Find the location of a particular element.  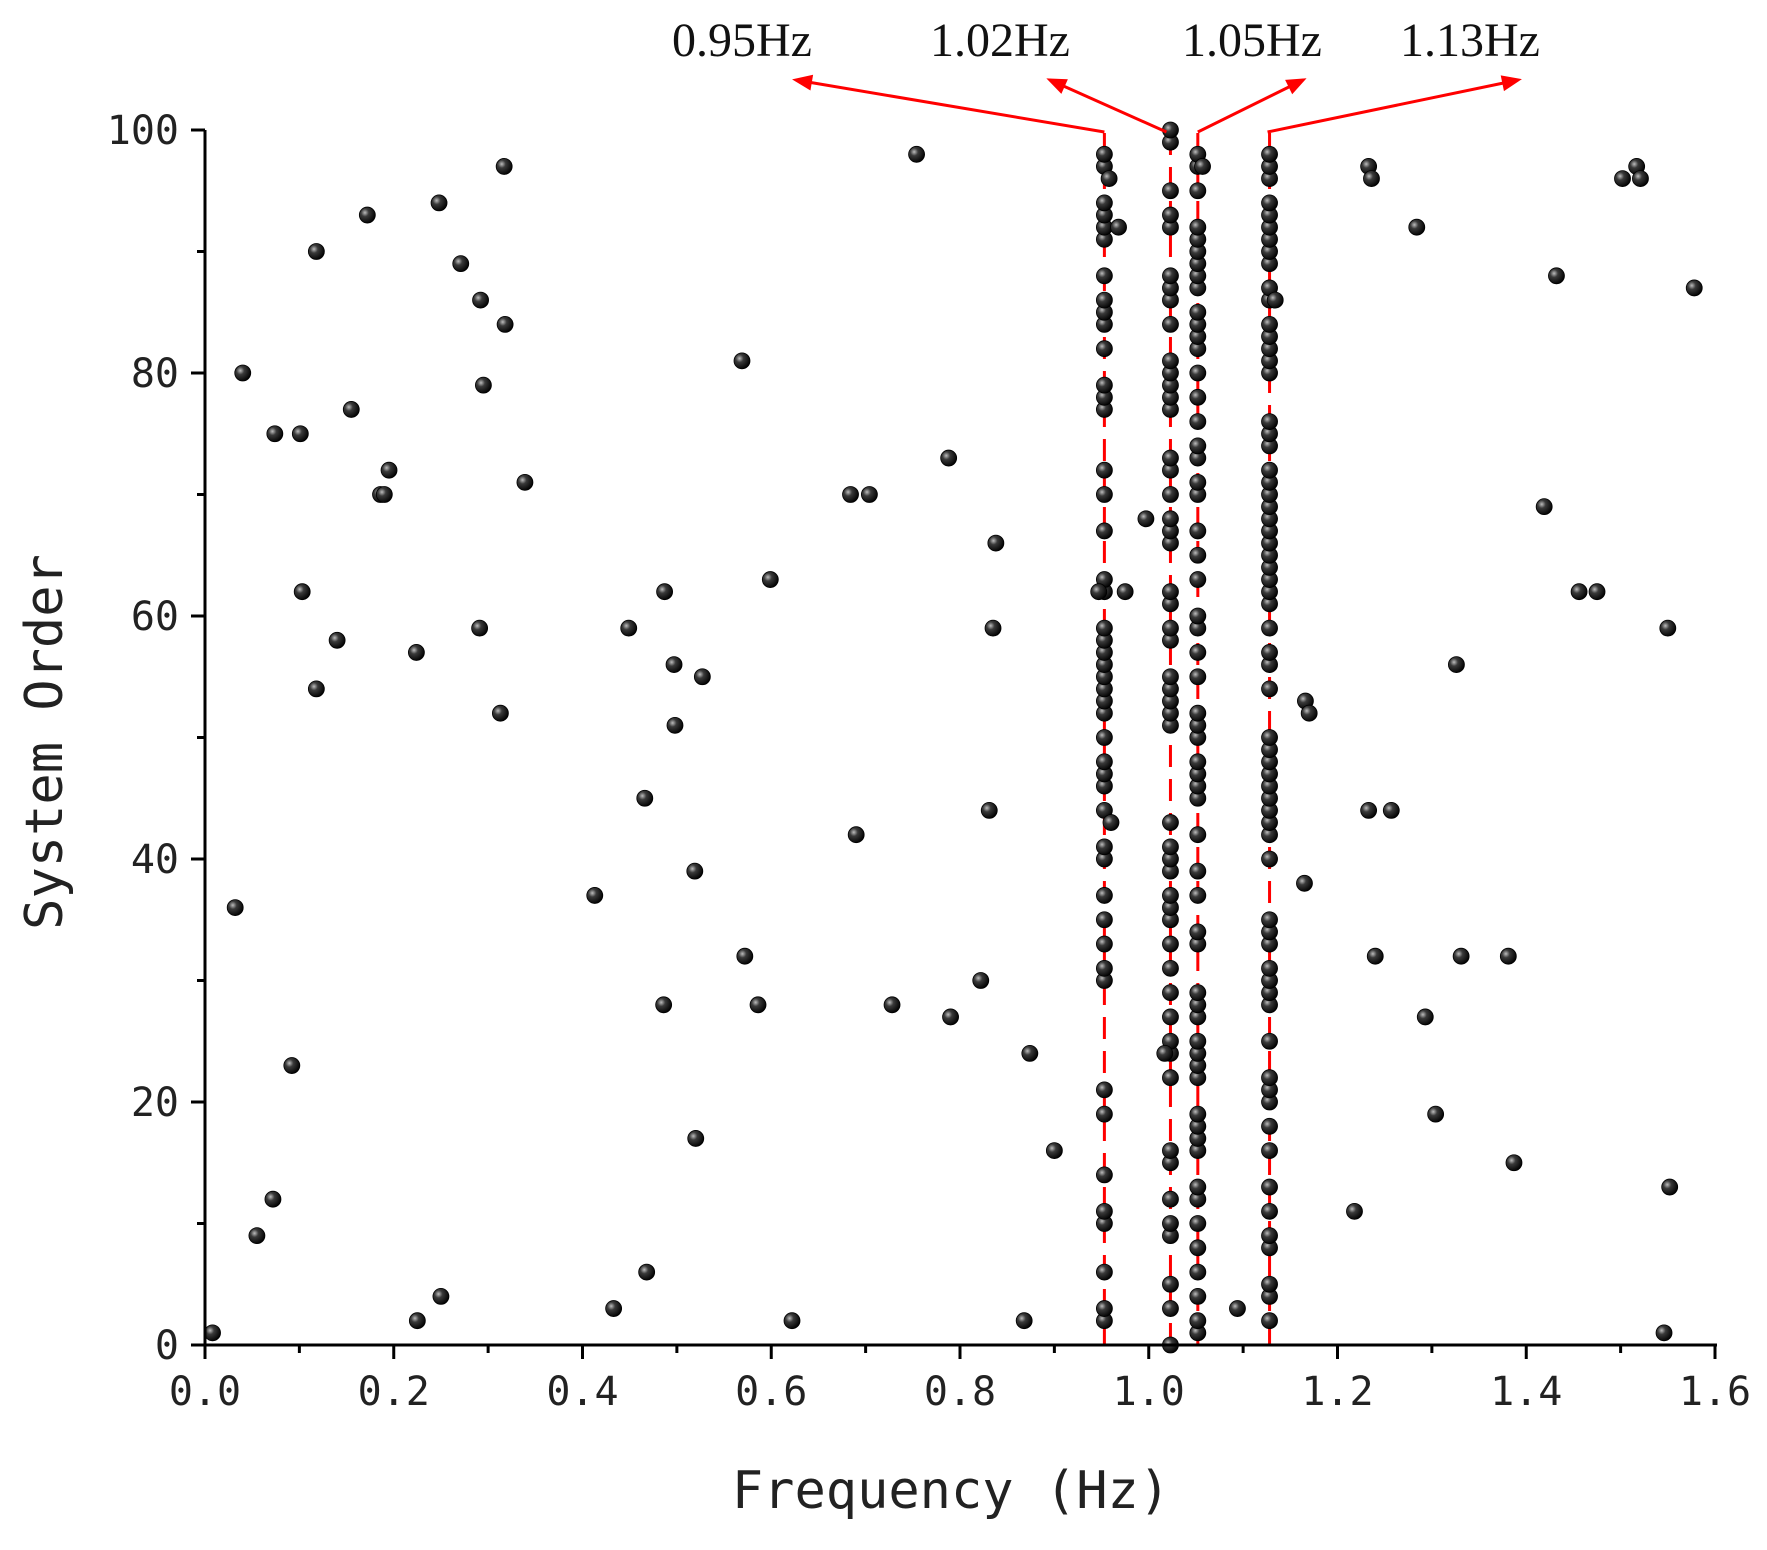

x-tick-label: 0.6 is located at coordinates (771, 1392).